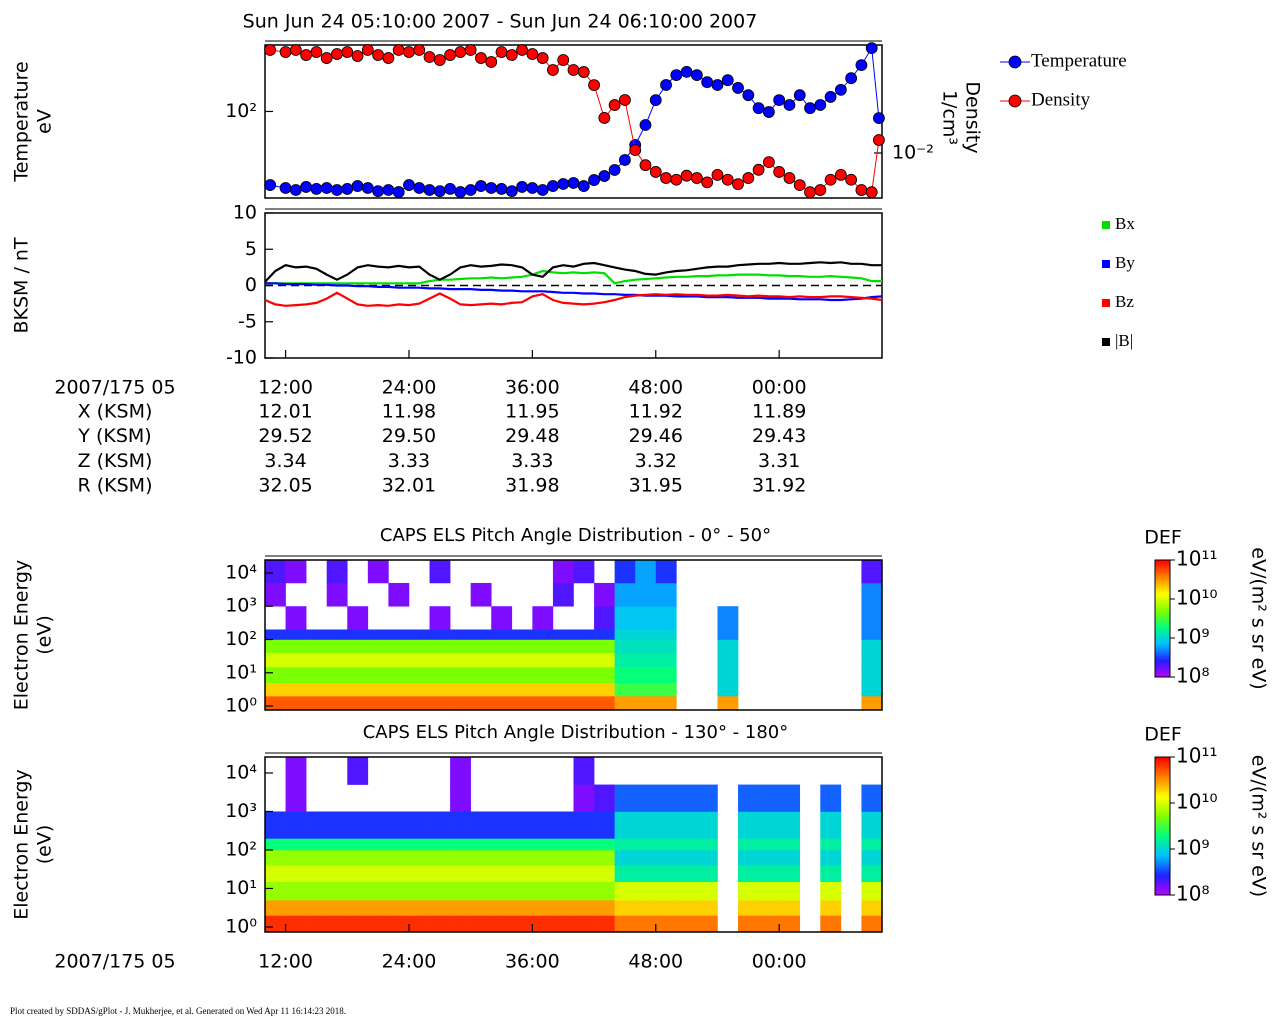 The height and width of the screenshot is (1024, 1280). What do you see at coordinates (656, 486) in the screenshot?
I see `ephemeris-value: 31.95` at bounding box center [656, 486].